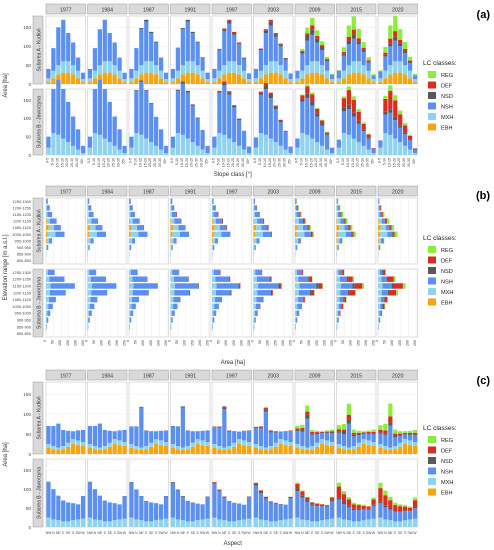  What do you see at coordinates (38, 303) in the screenshot?
I see `subarea-strip` at bounding box center [38, 303].